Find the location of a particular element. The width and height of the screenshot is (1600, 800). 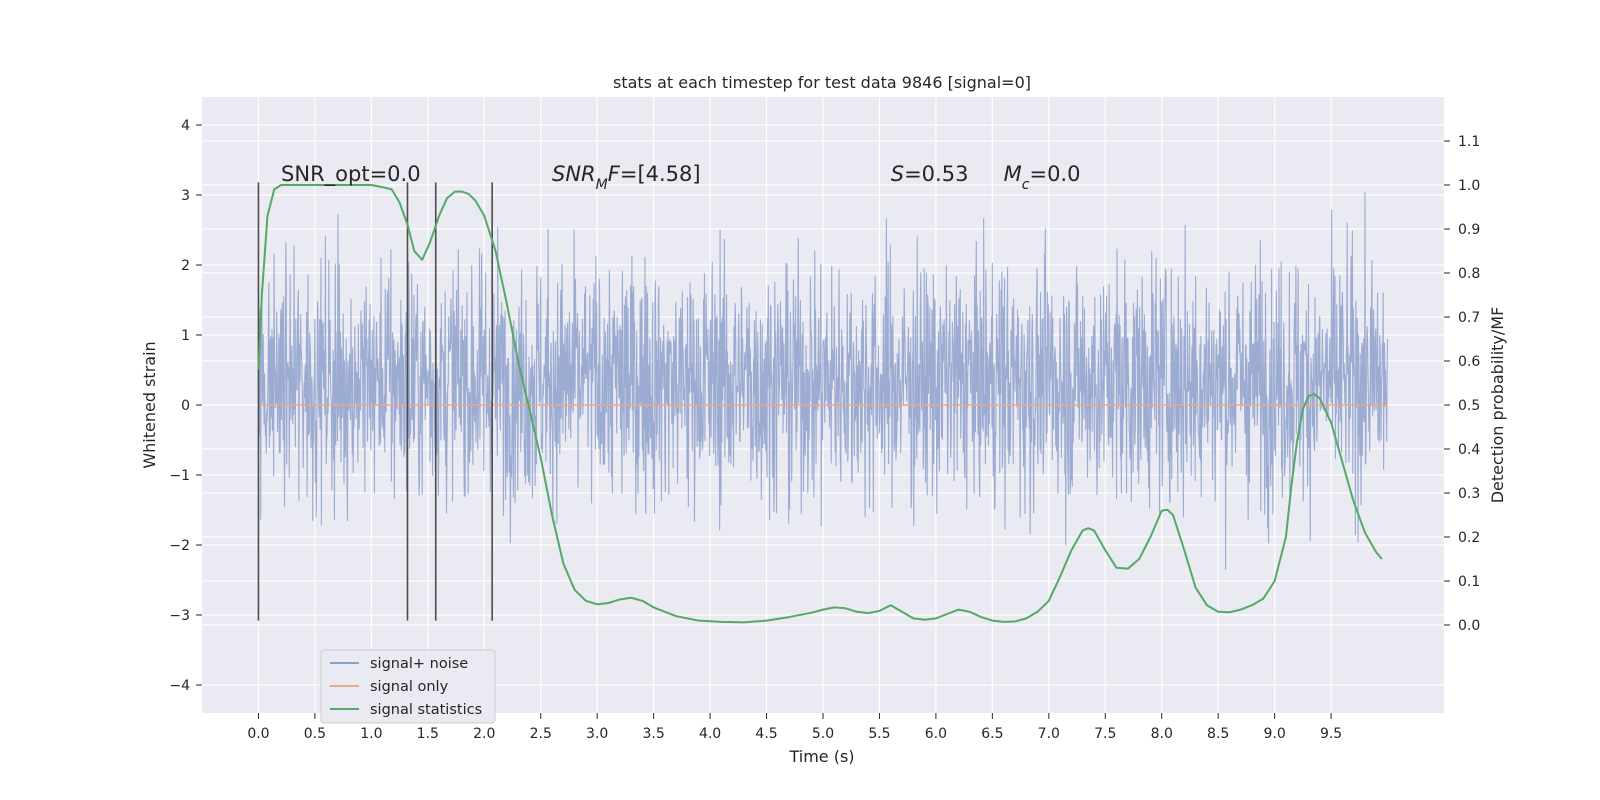

x-tick-label-17: 8.5 is located at coordinates (1218, 734).